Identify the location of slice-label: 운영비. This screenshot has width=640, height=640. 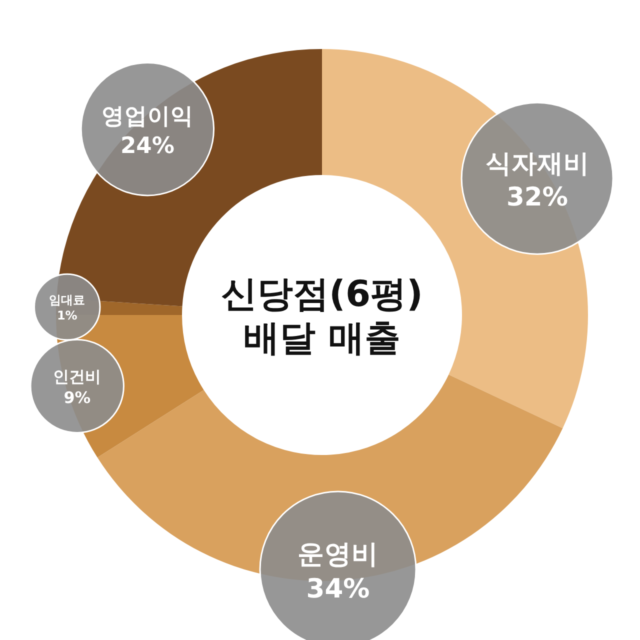
(338, 554).